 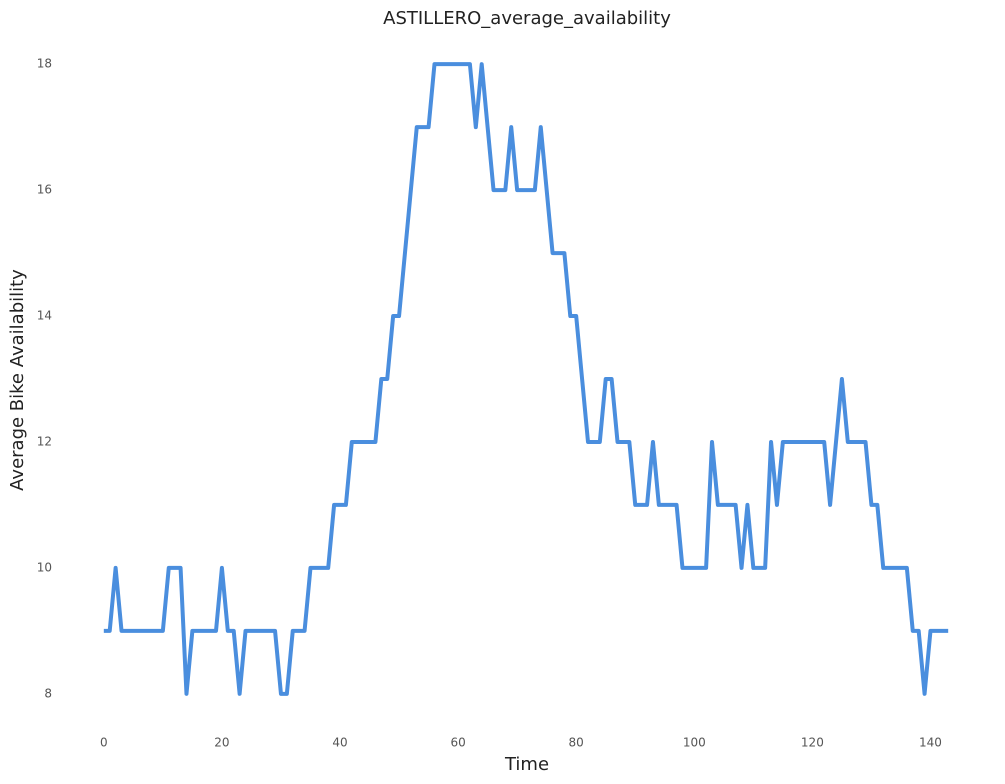 I want to click on y-tick-label: 8, so click(x=48, y=693).